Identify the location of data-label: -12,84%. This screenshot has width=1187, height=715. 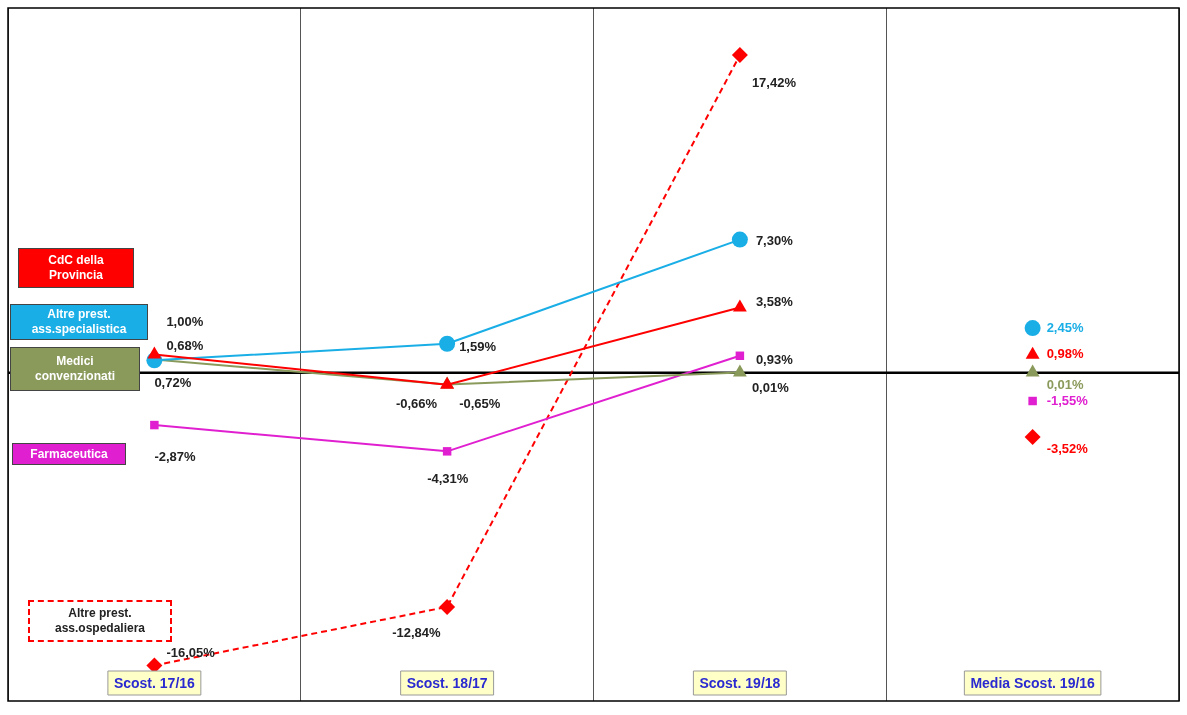
(416, 633).